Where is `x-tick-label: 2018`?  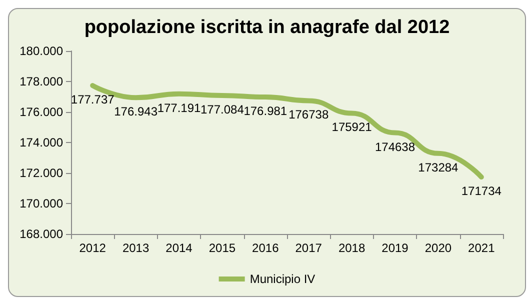 x-tick-label: 2018 is located at coordinates (352, 248).